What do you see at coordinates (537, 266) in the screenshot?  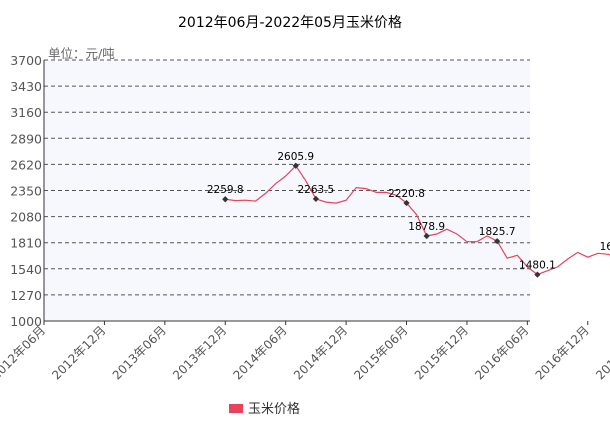 I see `data-label: 1480.1` at bounding box center [537, 266].